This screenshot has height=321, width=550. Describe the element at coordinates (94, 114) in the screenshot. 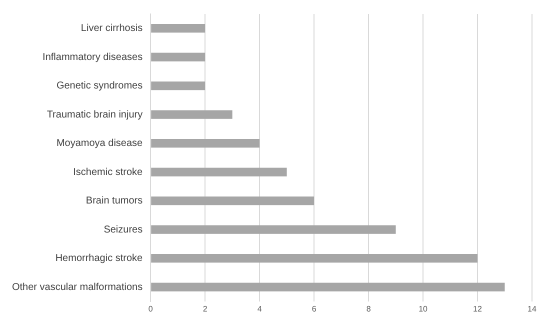

I see `y-tick-label: Traumatic brain injury` at that location.